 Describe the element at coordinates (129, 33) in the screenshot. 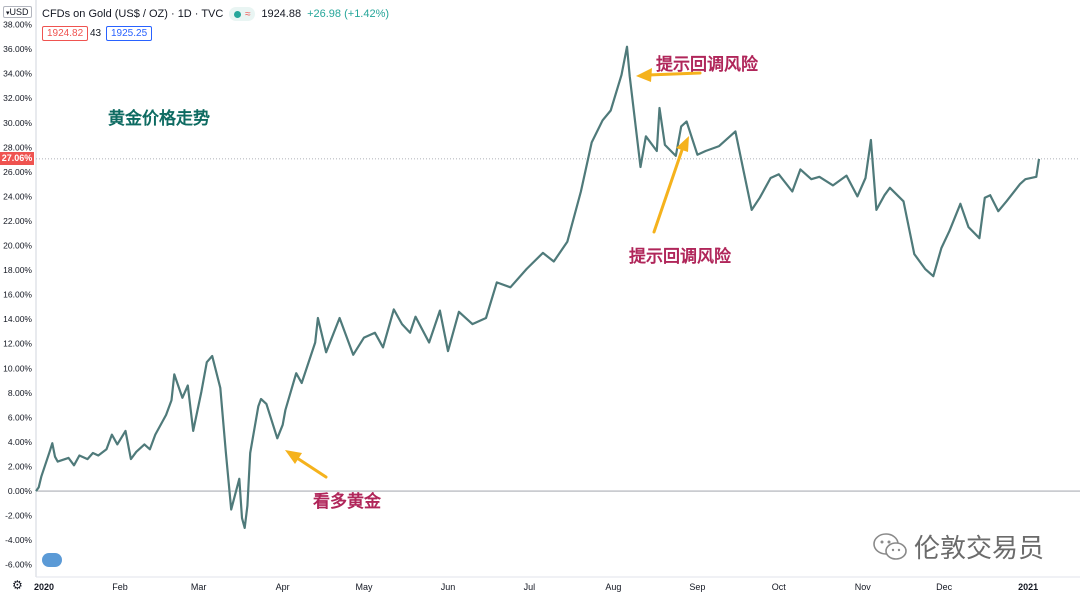

I see `ask-button: 1925.25` at that location.